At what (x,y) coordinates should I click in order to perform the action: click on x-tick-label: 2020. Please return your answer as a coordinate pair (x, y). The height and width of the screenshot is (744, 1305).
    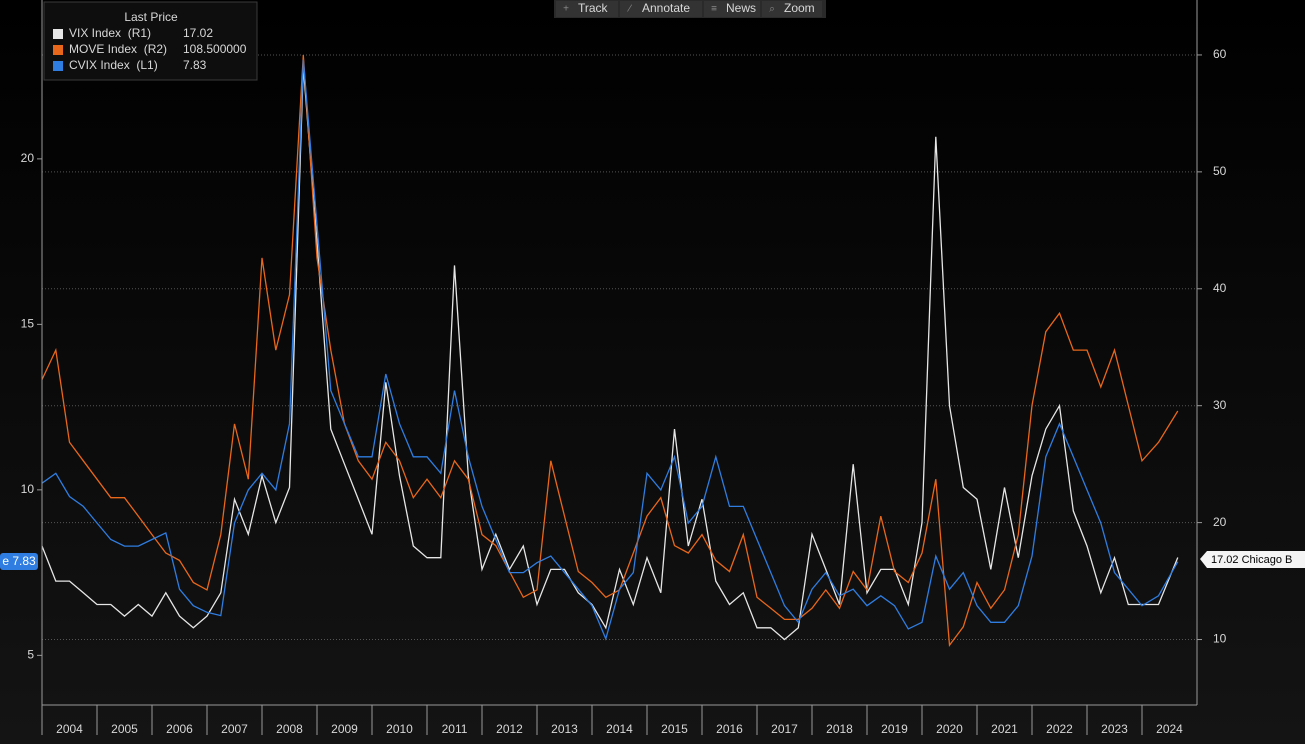
    Looking at the image, I should click on (949, 729).